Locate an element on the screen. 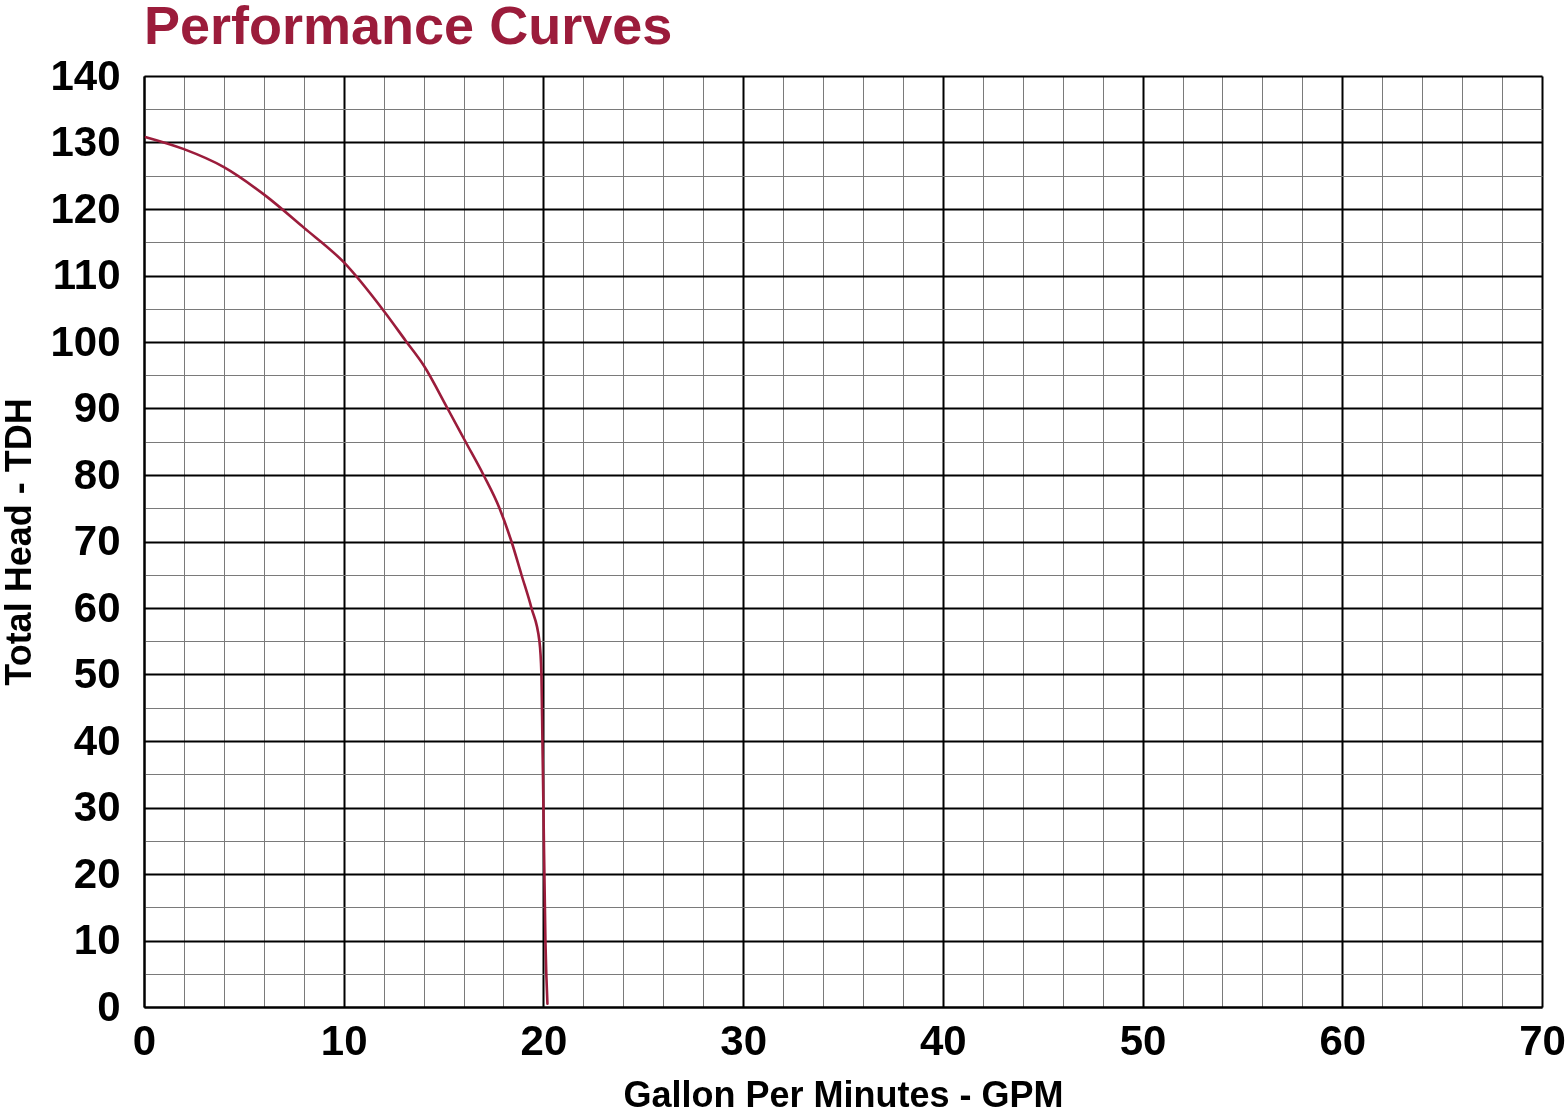 The image size is (1568, 1120). y-tick-label: 80 is located at coordinates (97, 474).